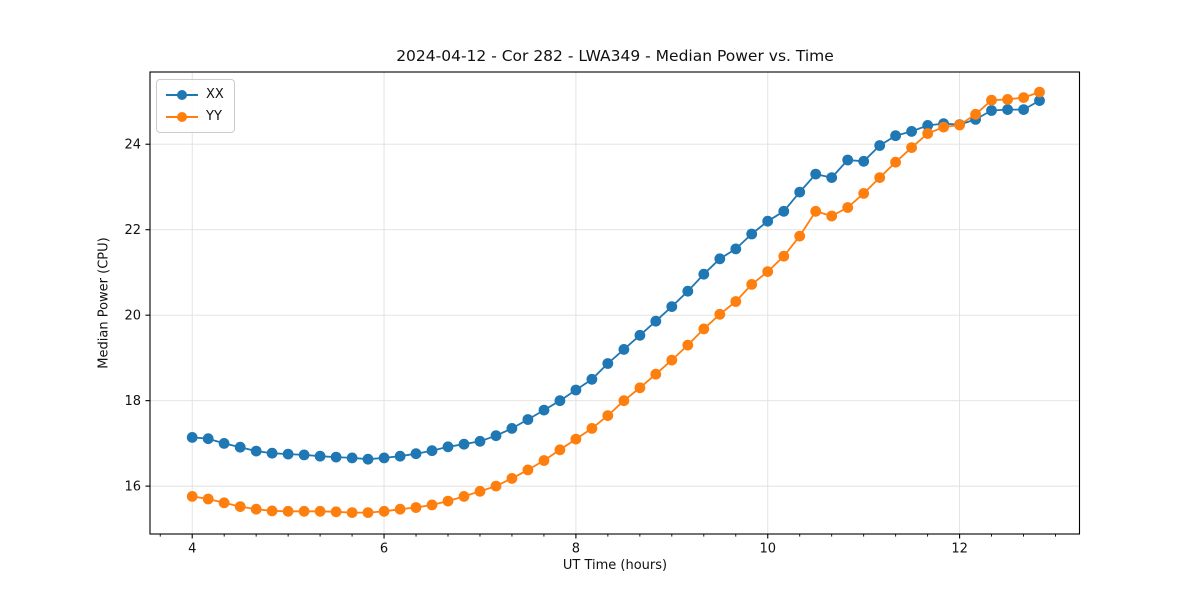 Image resolution: width=1200 pixels, height=600 pixels. Describe the element at coordinates (576, 549) in the screenshot. I see `x-tick-label: 8` at that location.